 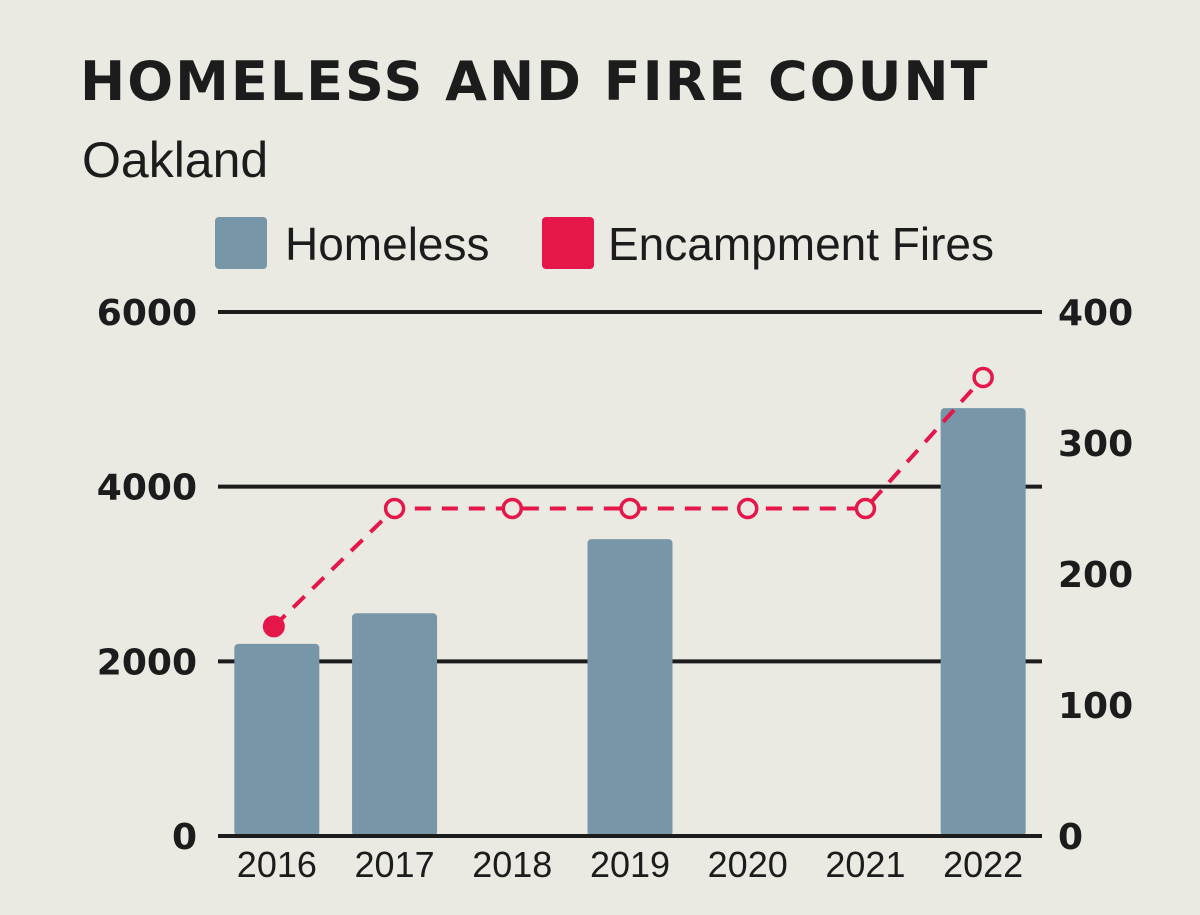 I want to click on right-tick-label: 100, so click(x=1095, y=706).